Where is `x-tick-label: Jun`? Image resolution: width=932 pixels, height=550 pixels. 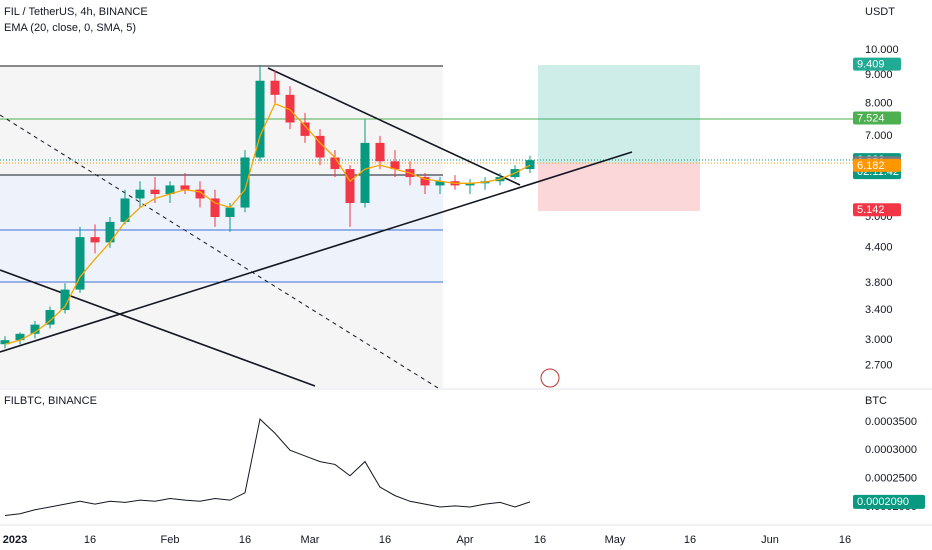
x-tick-label: Jun is located at coordinates (770, 540).